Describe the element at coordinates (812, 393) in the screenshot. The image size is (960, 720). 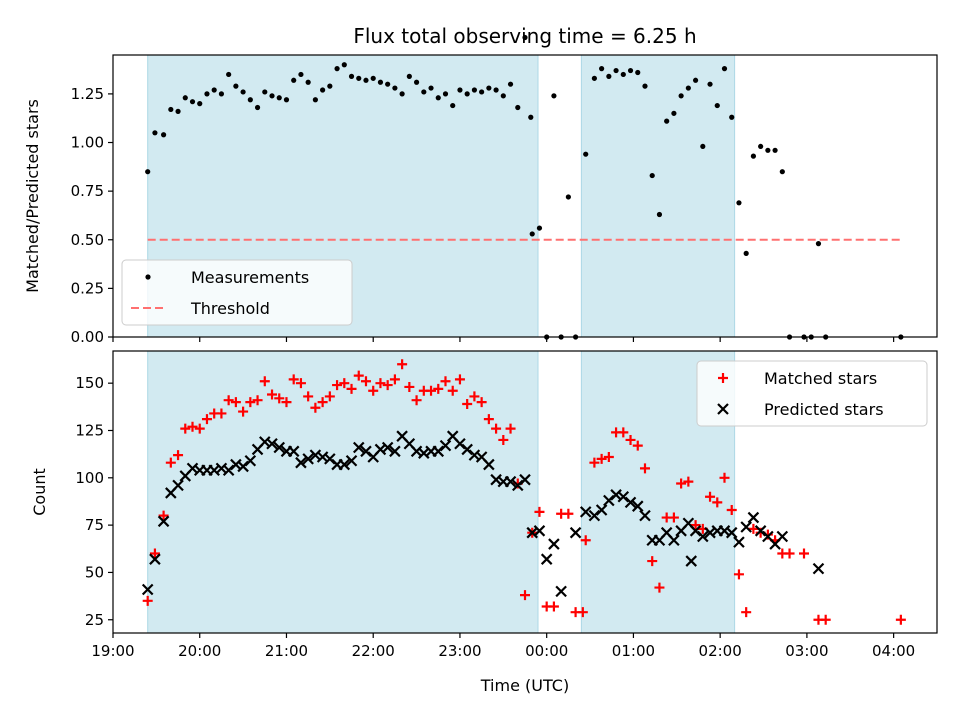
I see `legend: Matched stars Predicted stars` at that location.